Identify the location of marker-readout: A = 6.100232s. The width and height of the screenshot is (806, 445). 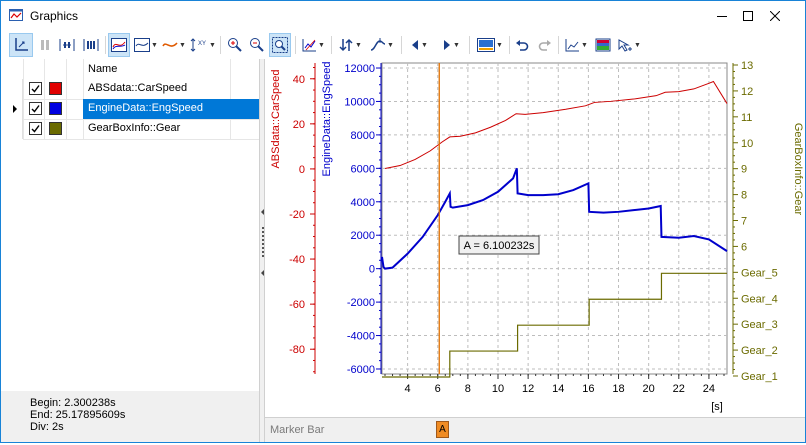
(499, 246).